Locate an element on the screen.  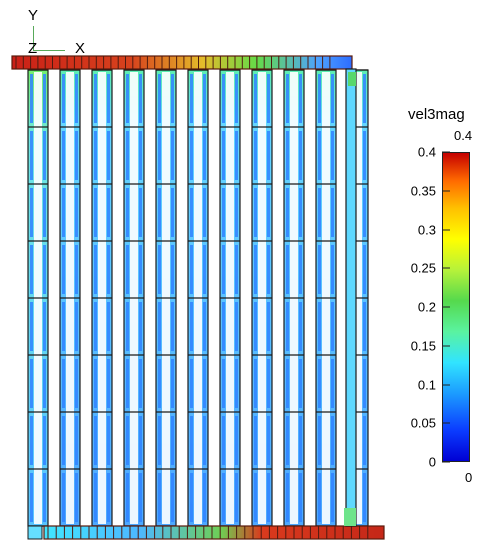
colorbar-tick: 0.15 is located at coordinates (425, 345).